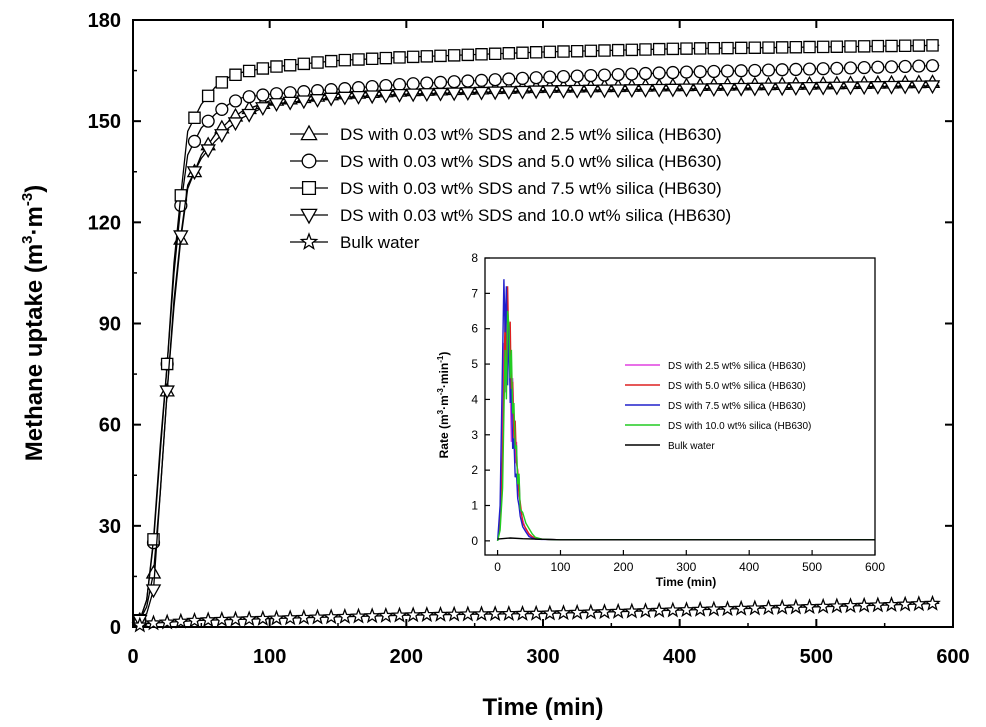 This screenshot has width=986, height=727. Describe the element at coordinates (104, 21) in the screenshot. I see `main-y-tick-label: 180` at that location.